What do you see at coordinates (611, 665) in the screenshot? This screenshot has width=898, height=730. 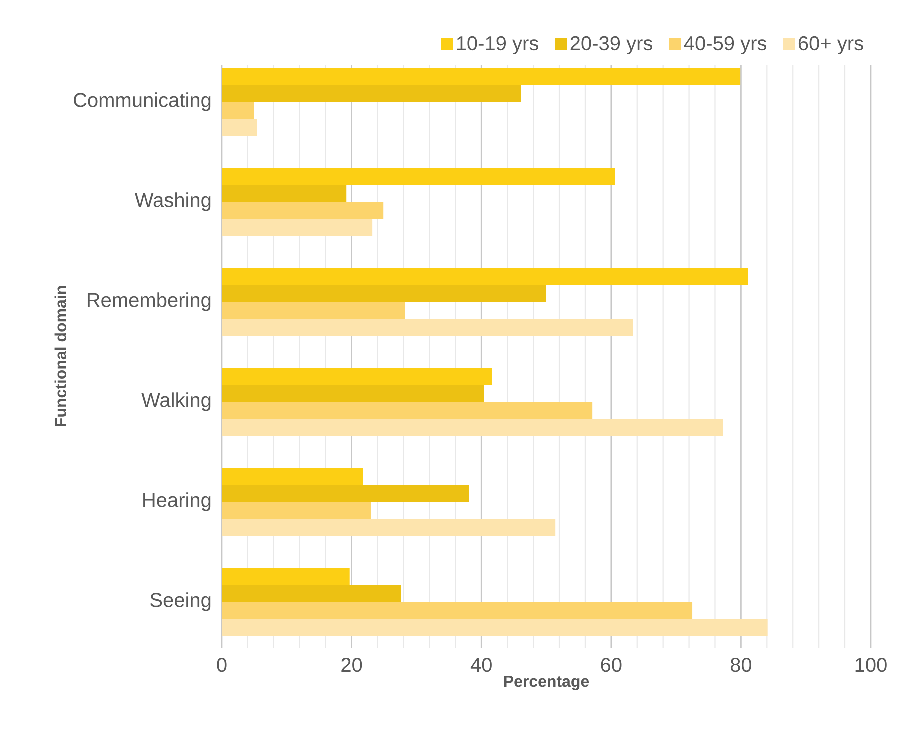 I see `x-tick-label: 60` at bounding box center [611, 665].